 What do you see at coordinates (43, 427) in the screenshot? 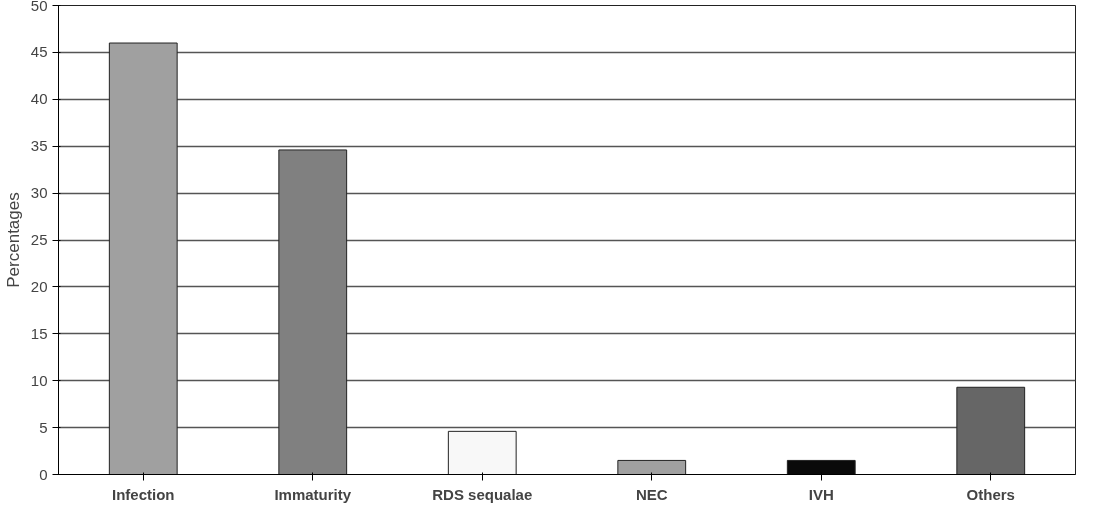
I see `y-tick-label: 5` at bounding box center [43, 427].